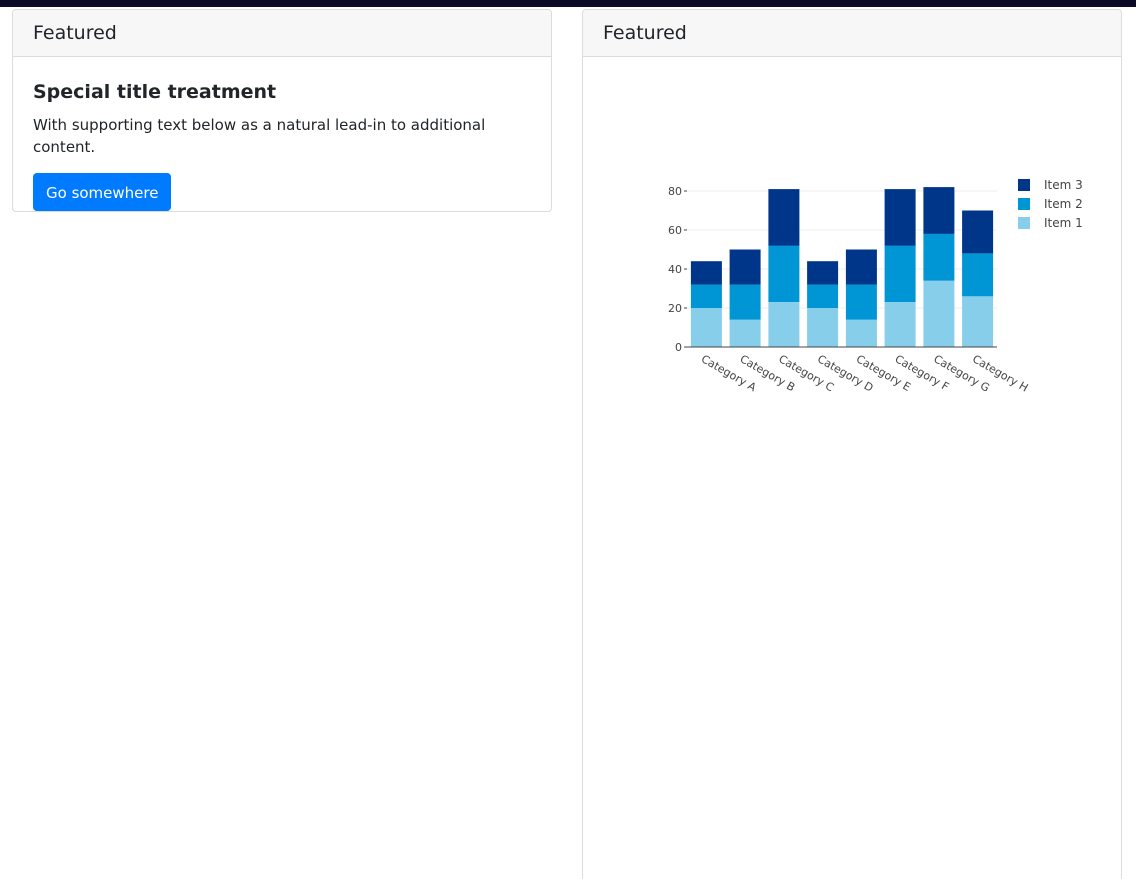 This screenshot has width=1136, height=879. Describe the element at coordinates (675, 191) in the screenshot. I see `y-tick-label: 80` at that location.